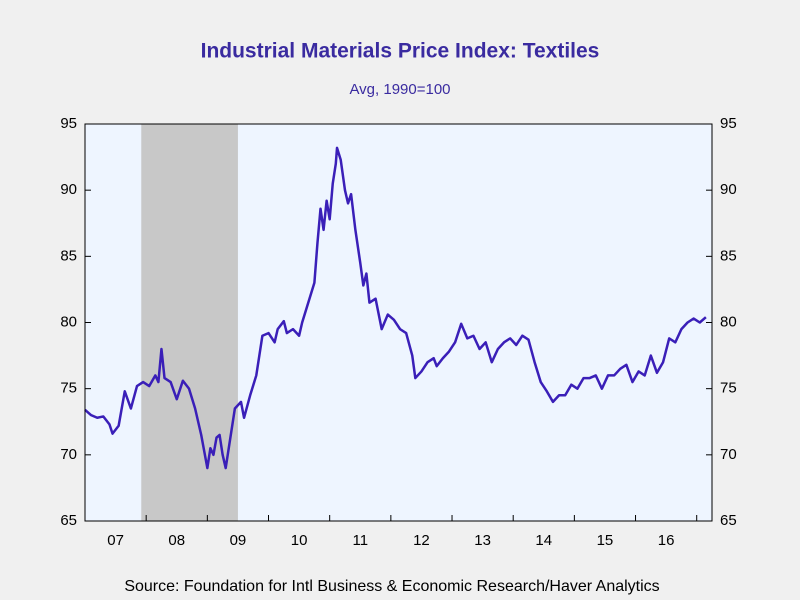 The height and width of the screenshot is (600, 800). I want to click on y2-tick-label: 80, so click(728, 321).